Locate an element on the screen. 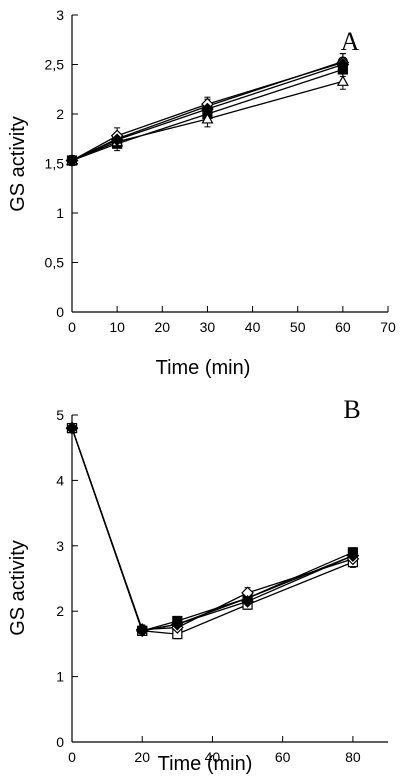 The height and width of the screenshot is (781, 400). panel-a-x-tick-label: 30 is located at coordinates (208, 327).